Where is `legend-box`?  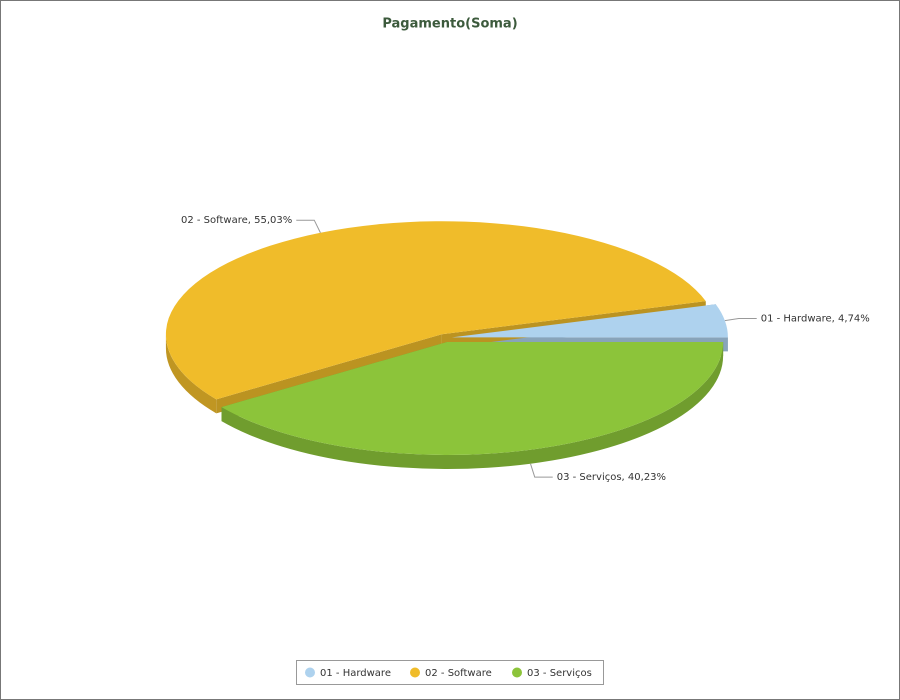
legend-box is located at coordinates (450, 672).